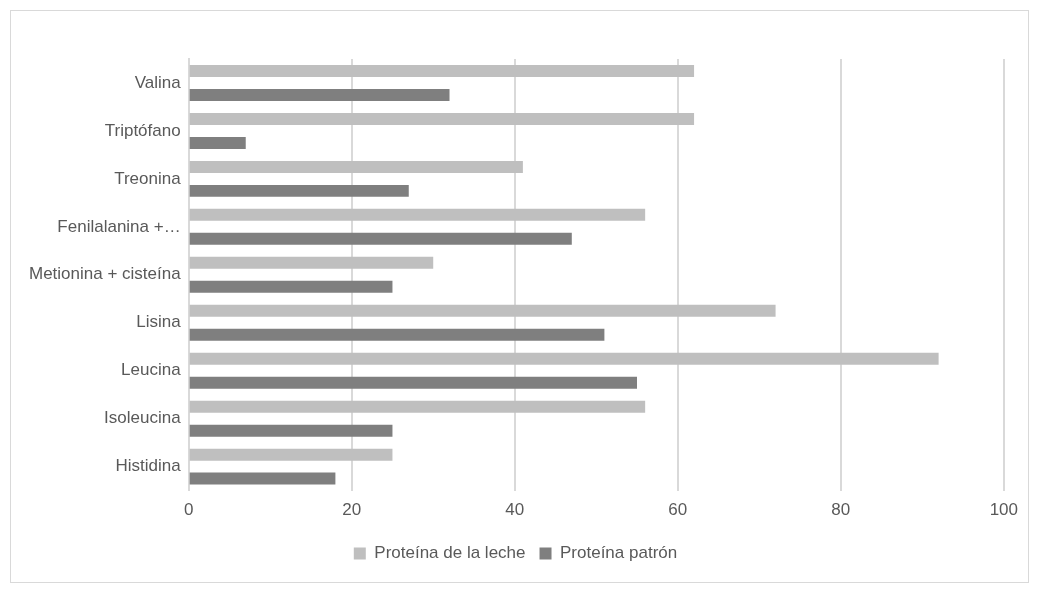 The image size is (1037, 591). I want to click on y-tick-label: Isoleucina, so click(143, 418).